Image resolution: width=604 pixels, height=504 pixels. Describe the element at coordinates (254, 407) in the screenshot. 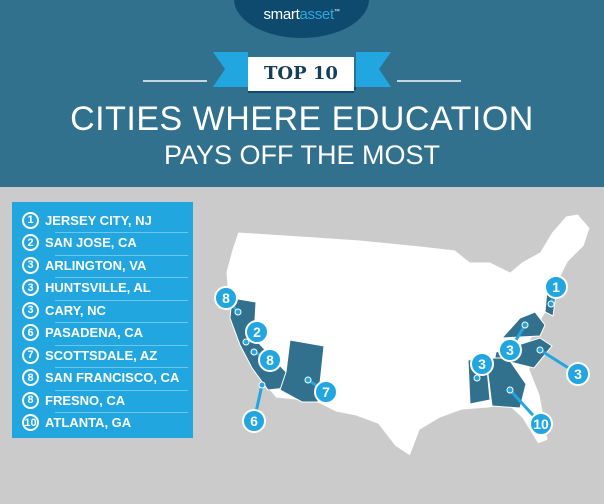

I see `map-marker-ca: 6` at that location.